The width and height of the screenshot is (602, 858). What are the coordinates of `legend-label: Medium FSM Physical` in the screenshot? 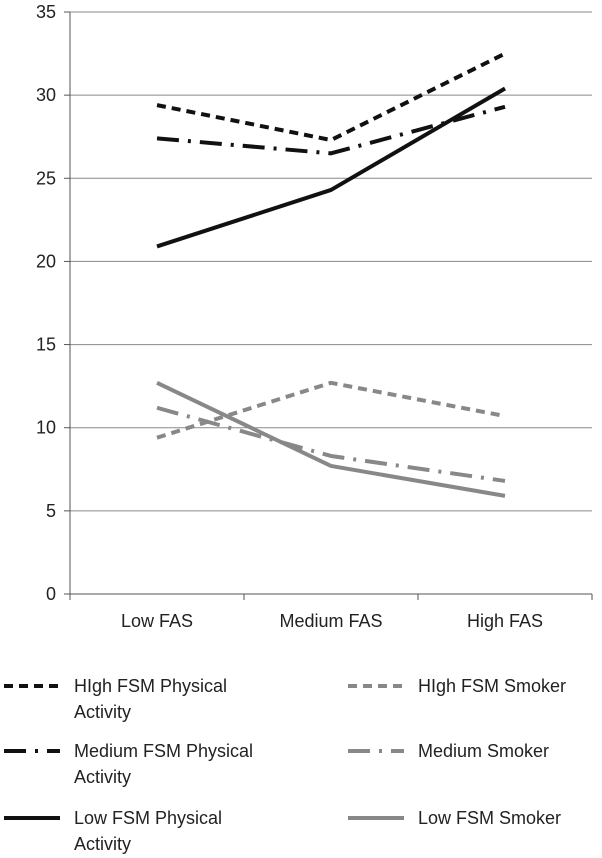 It's located at (163, 751).